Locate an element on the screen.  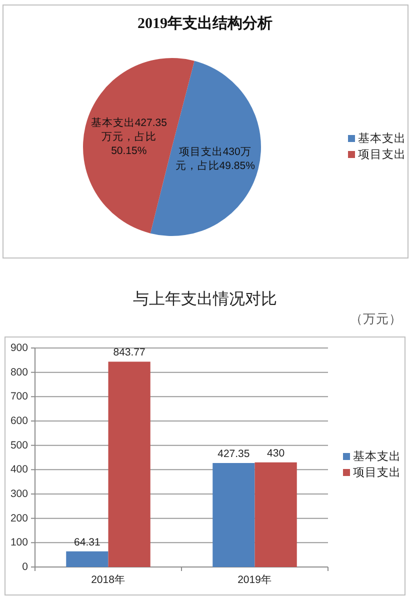
y-tick-label: 600 is located at coordinates (19, 421).